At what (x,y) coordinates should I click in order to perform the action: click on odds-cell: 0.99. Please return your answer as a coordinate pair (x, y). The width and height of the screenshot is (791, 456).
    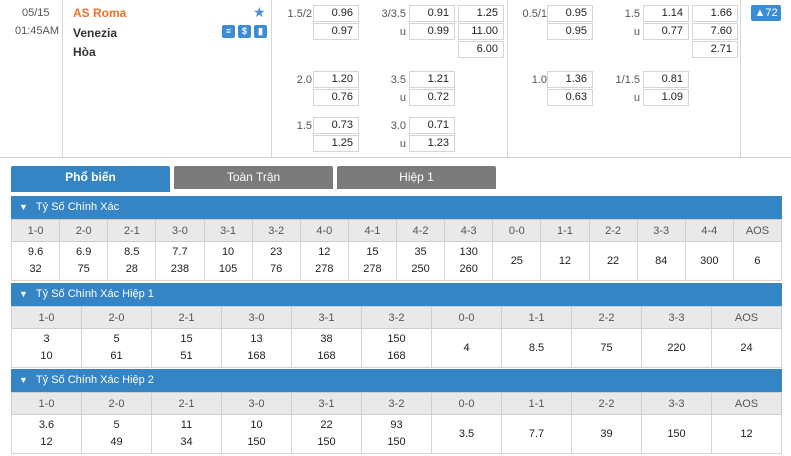
    Looking at the image, I should click on (432, 31).